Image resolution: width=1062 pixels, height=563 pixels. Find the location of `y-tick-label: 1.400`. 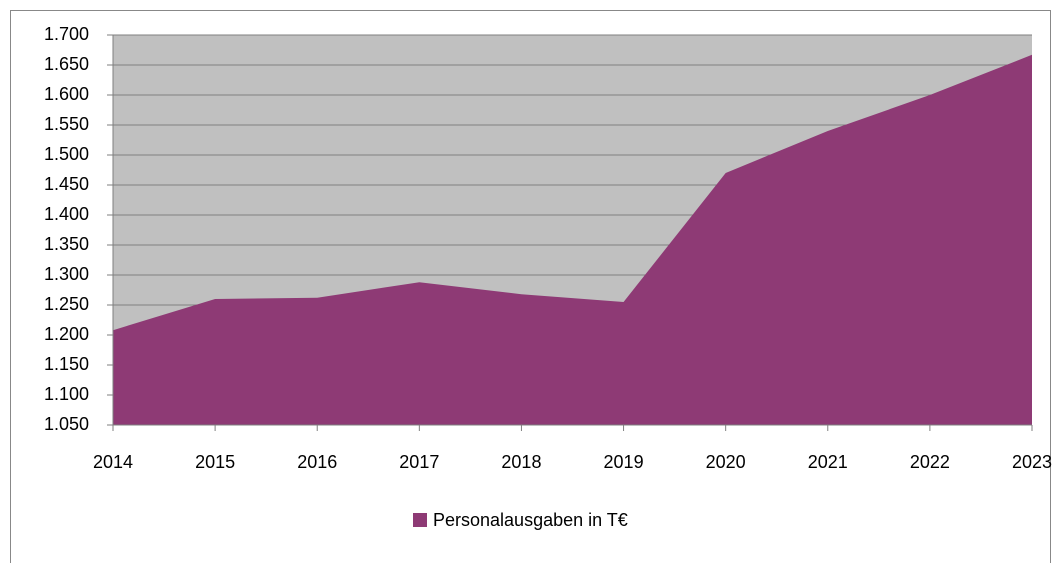

y-tick-label: 1.400 is located at coordinates (66, 214).